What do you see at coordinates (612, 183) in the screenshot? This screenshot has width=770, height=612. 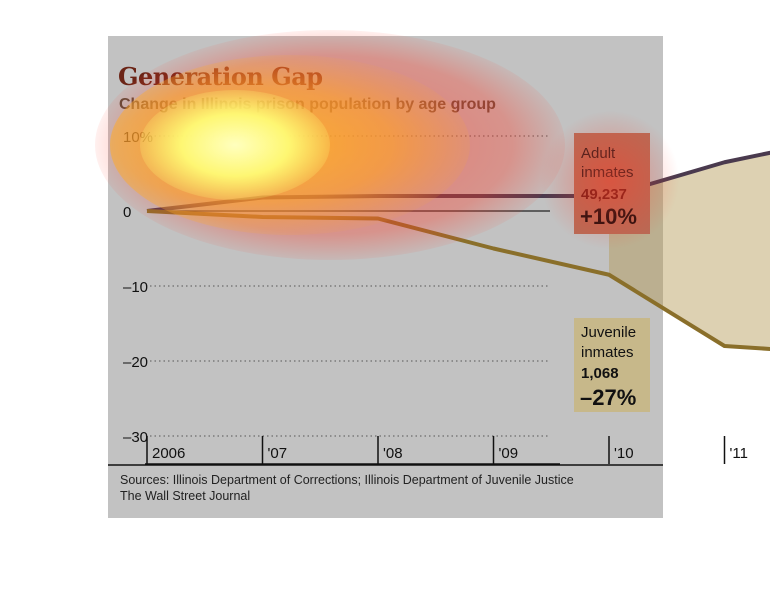 I see `adult-label-box` at bounding box center [612, 183].